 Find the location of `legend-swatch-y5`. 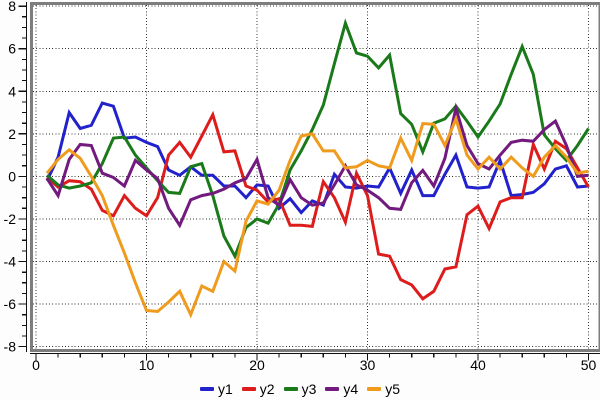

legend-swatch-y5 is located at coordinates (374, 389).